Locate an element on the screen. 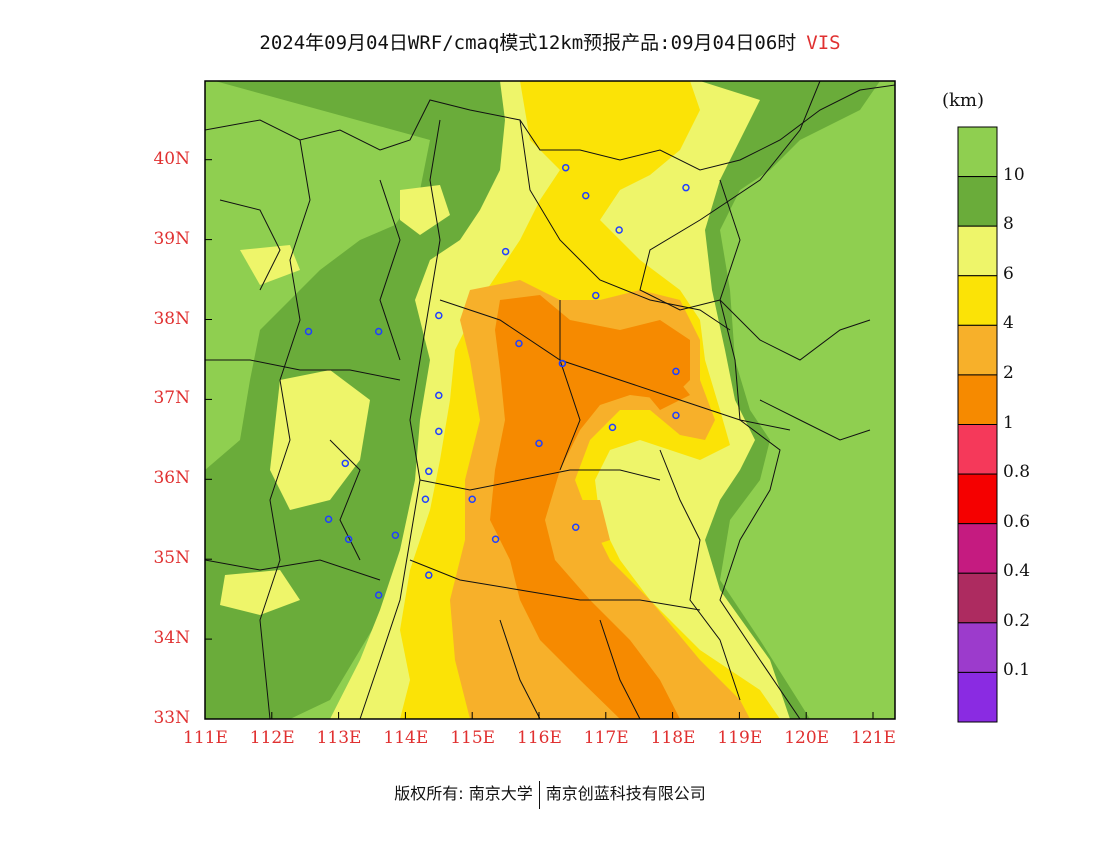  x-tick-label: 118E is located at coordinates (673, 738).